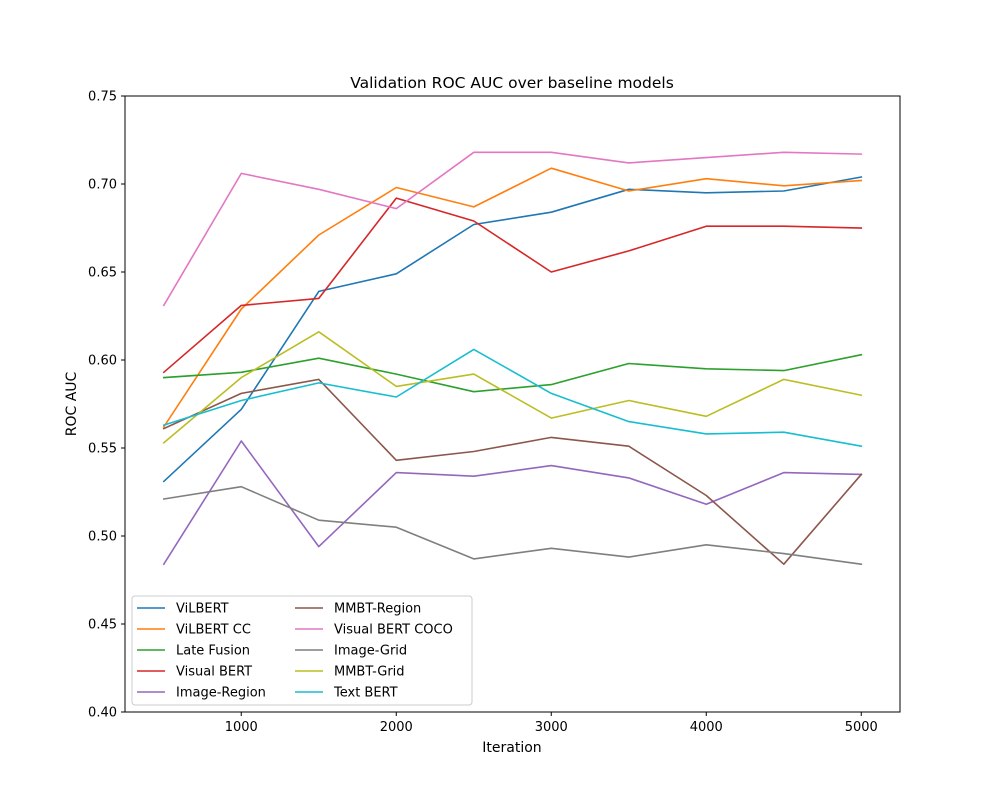 The image size is (1000, 800). Describe the element at coordinates (512, 373) in the screenshot. I see `series-line-late-fusion` at that location.